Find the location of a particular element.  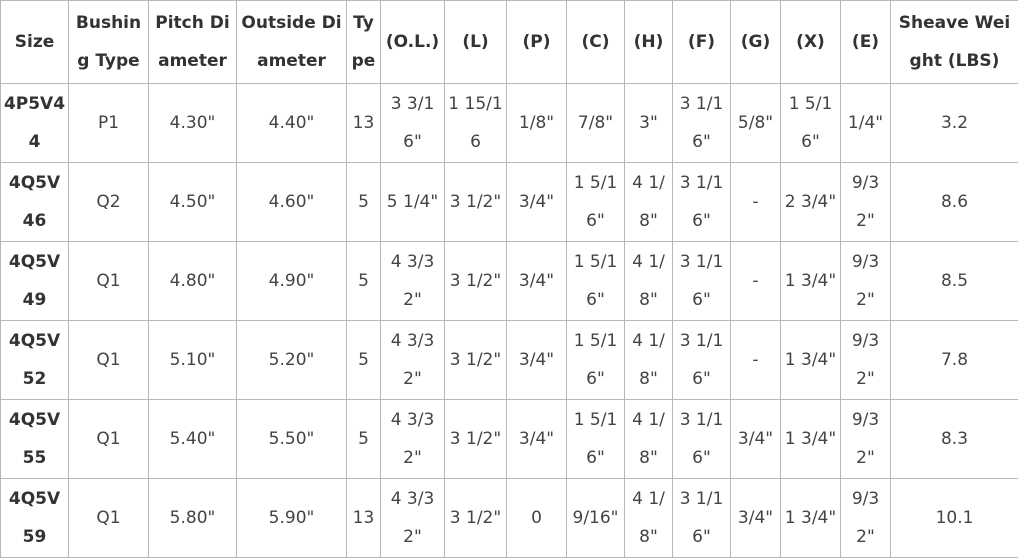

table-cell: 4Q5V46 is located at coordinates (35, 202).